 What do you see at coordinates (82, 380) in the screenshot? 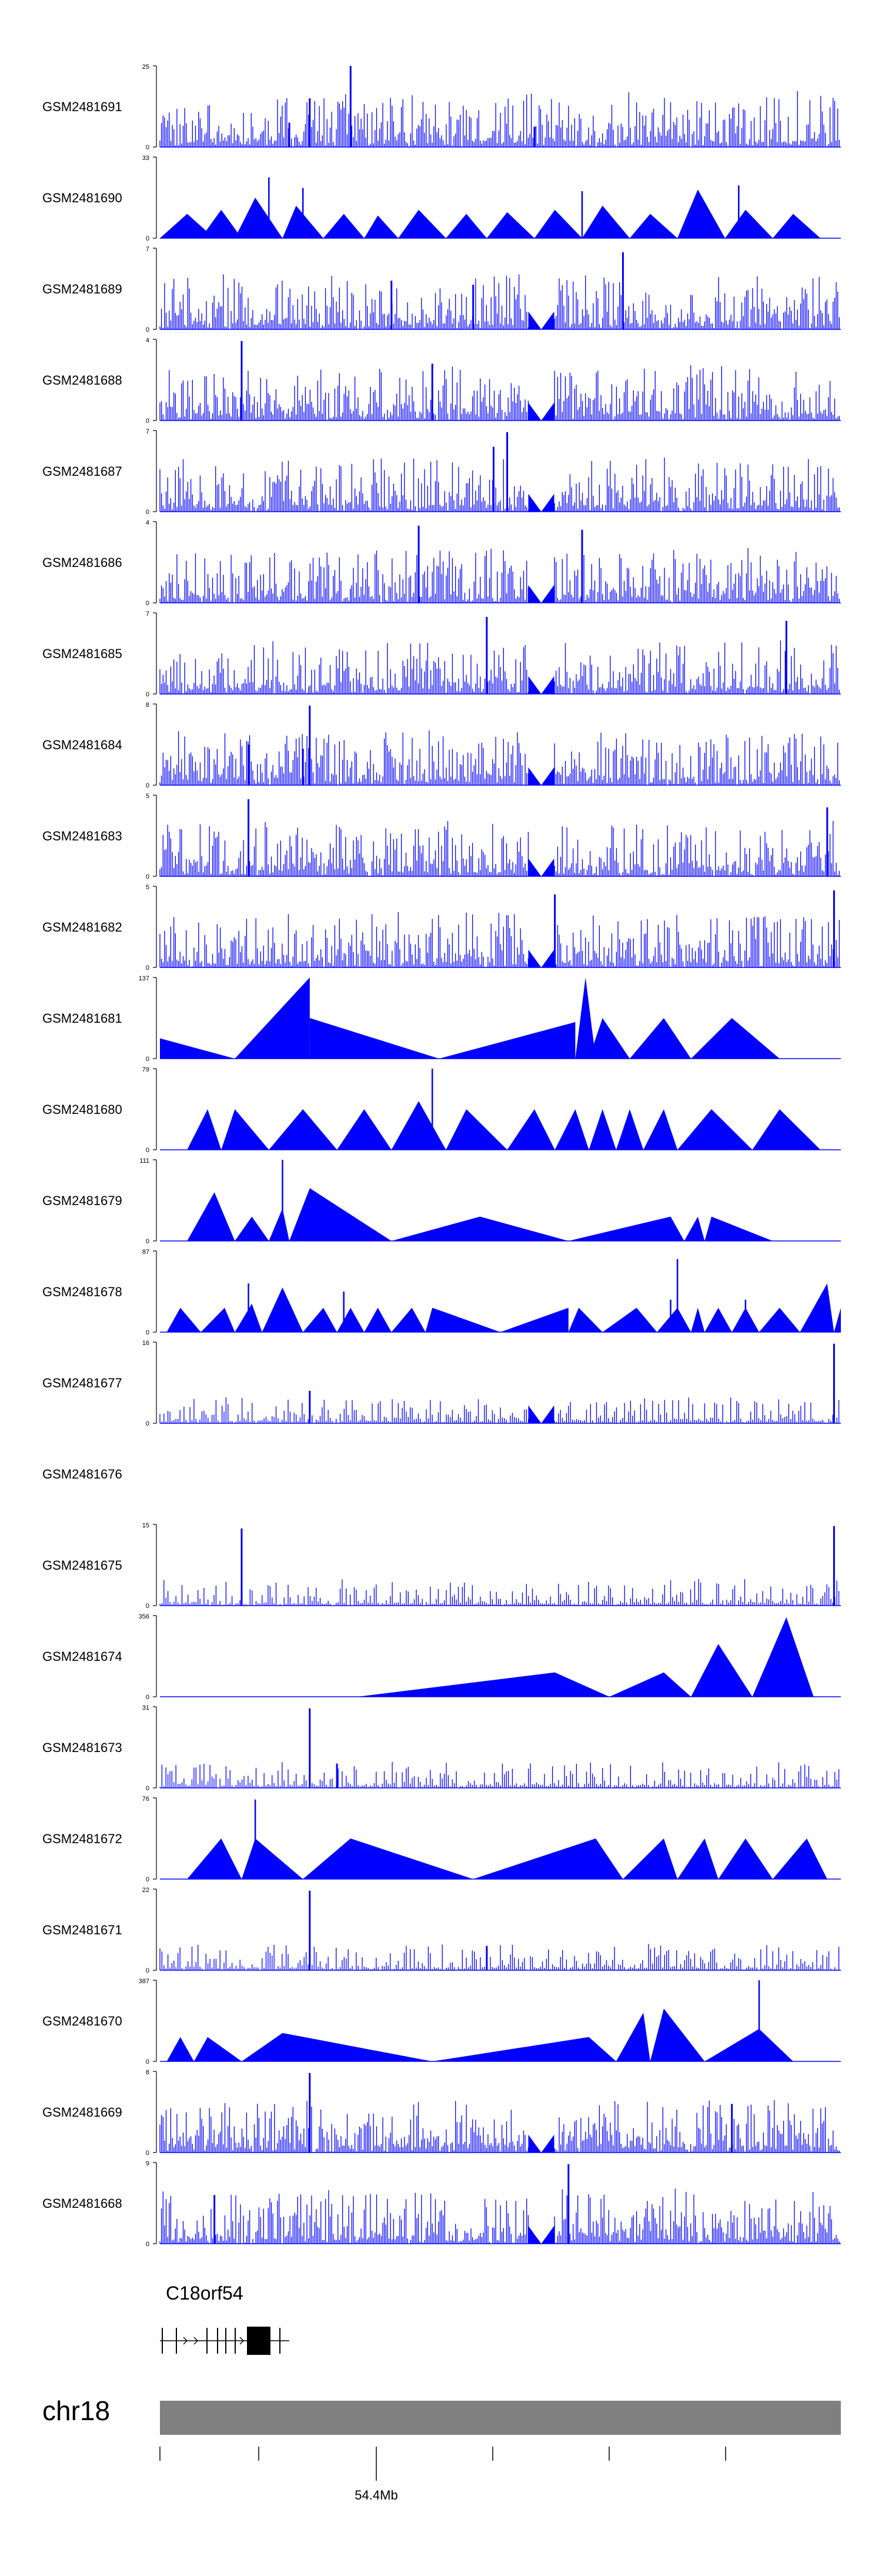
I see `track-label: GSM2481688` at bounding box center [82, 380].